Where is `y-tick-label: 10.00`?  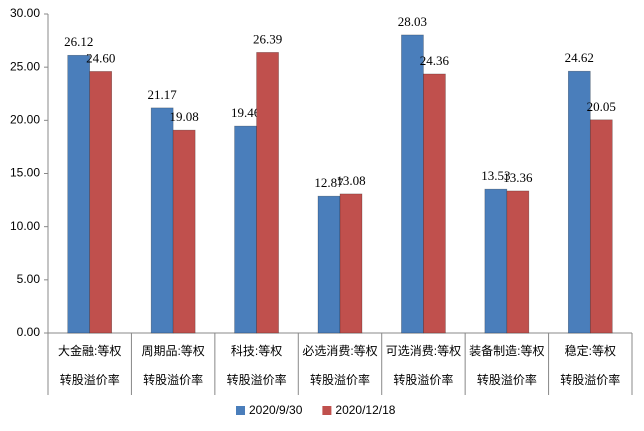 y-tick-label: 10.00 is located at coordinates (25, 226).